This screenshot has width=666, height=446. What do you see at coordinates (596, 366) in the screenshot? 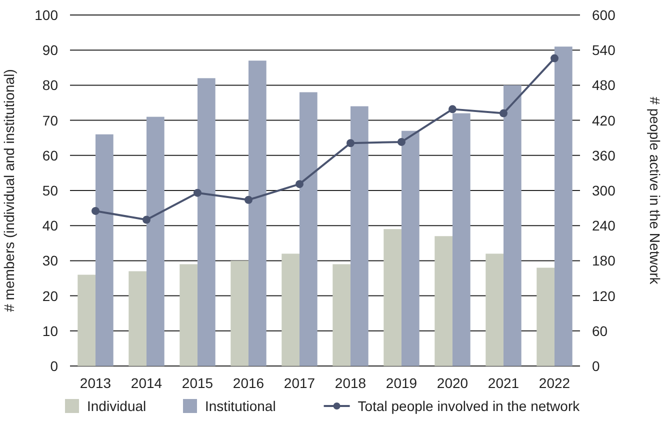
I see `y2-tick-label: 0` at bounding box center [596, 366].